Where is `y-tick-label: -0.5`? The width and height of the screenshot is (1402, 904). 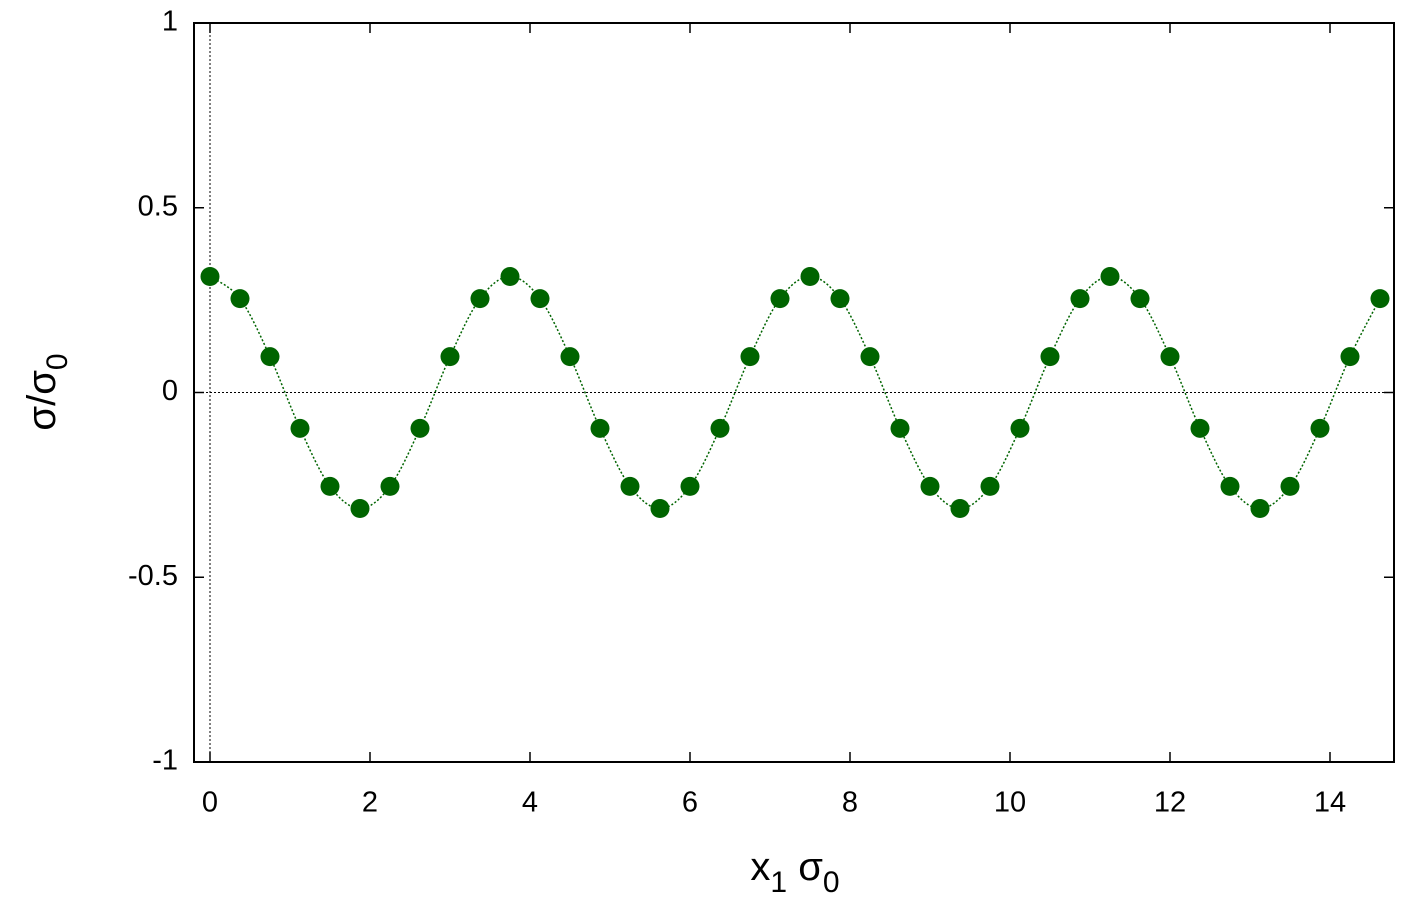
y-tick-label: -0.5 is located at coordinates (153, 576).